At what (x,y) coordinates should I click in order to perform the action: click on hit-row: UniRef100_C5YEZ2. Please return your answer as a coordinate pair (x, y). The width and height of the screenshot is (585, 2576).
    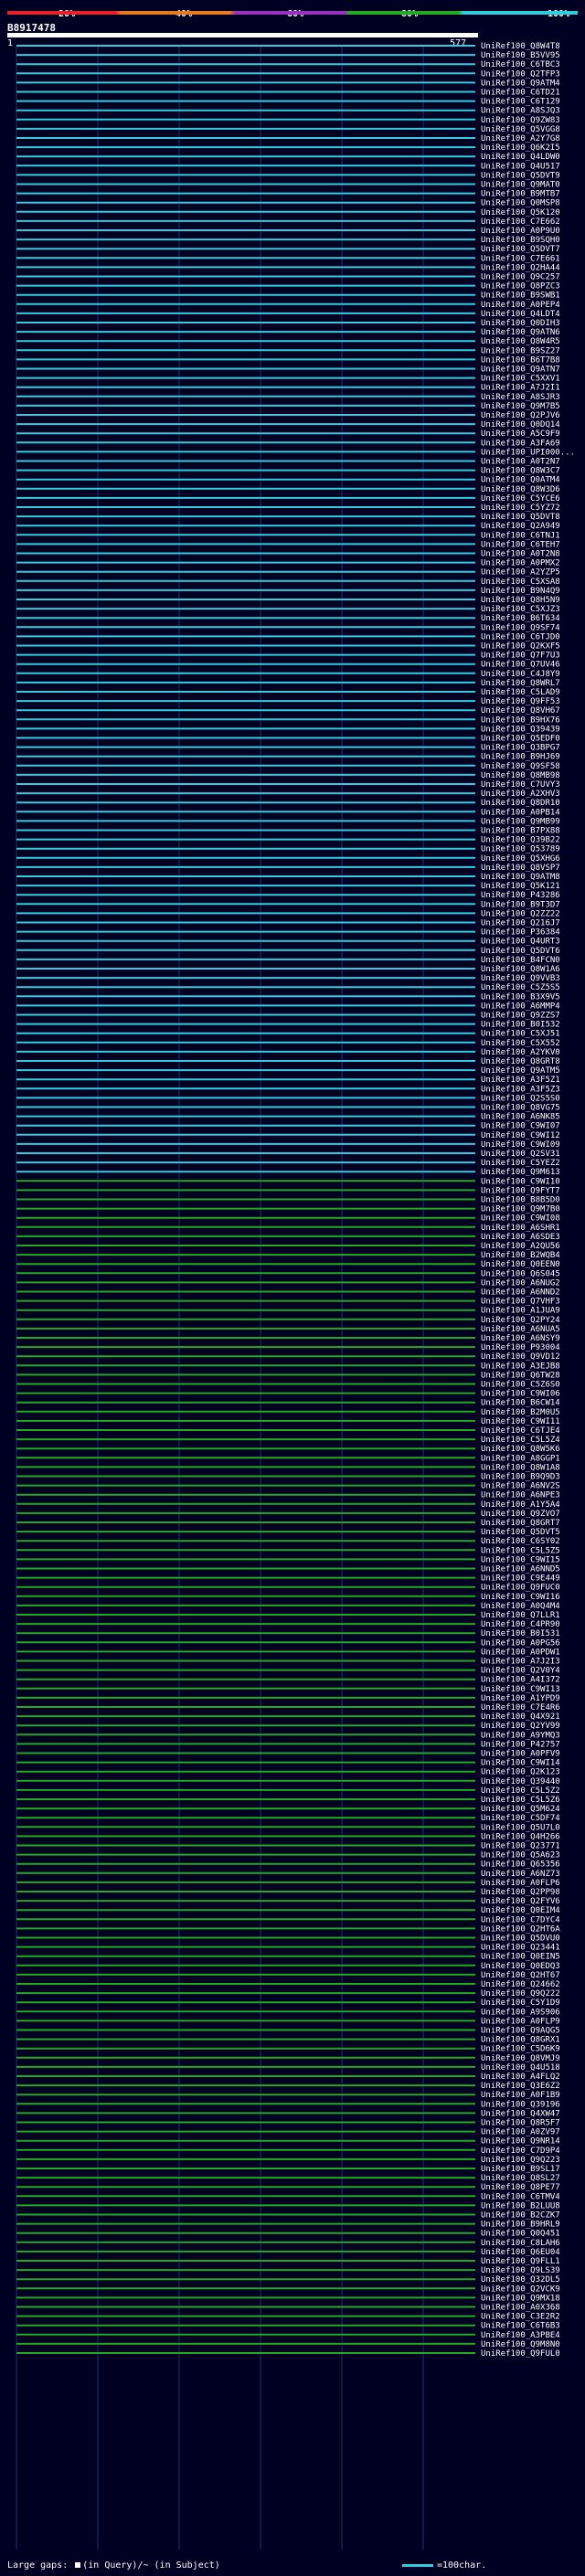
    Looking at the image, I should click on (288, 1163).